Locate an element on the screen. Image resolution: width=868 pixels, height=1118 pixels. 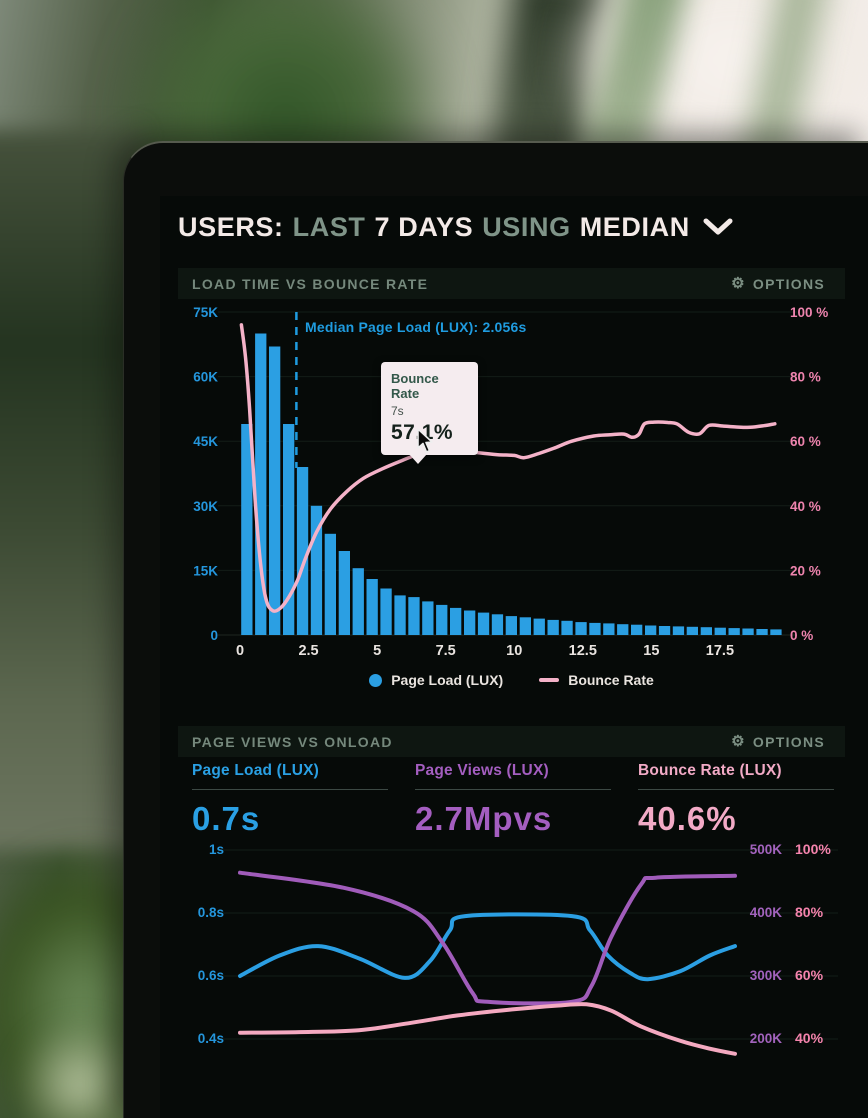
metric-page-views: Page Views (LUX) 2.7Mpvs is located at coordinates (513, 800).